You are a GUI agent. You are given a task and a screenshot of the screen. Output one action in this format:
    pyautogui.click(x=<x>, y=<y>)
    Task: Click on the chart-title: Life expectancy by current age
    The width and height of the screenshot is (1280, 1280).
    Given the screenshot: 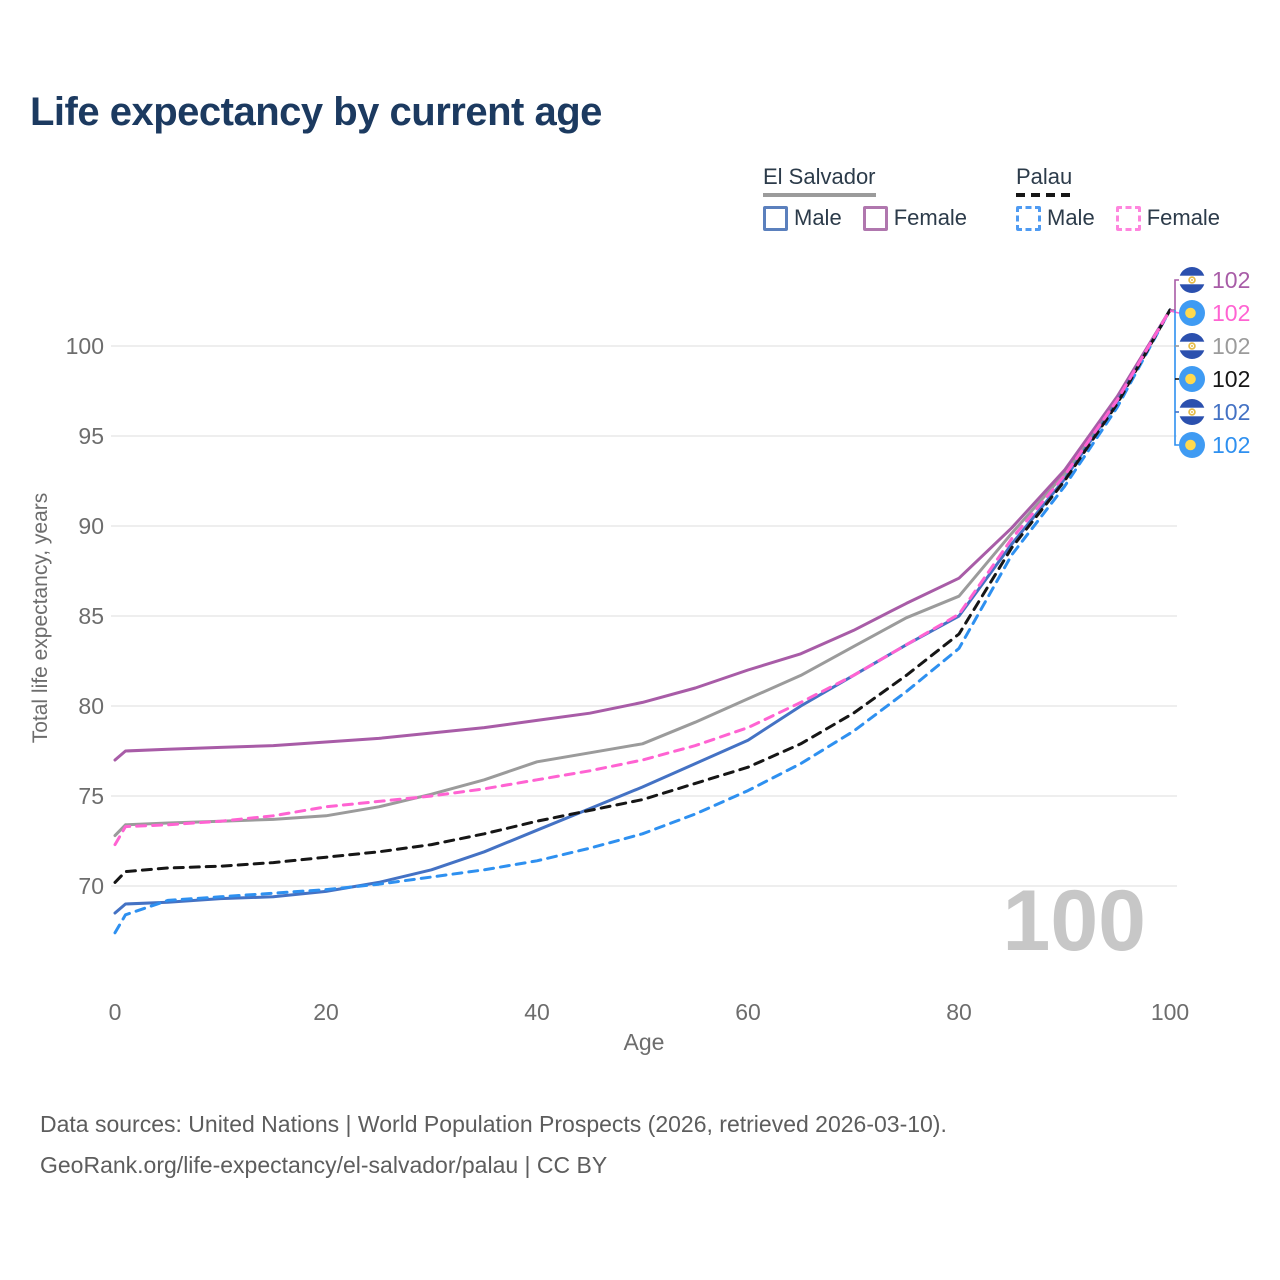 What is the action you would take?
    pyautogui.click(x=316, y=112)
    